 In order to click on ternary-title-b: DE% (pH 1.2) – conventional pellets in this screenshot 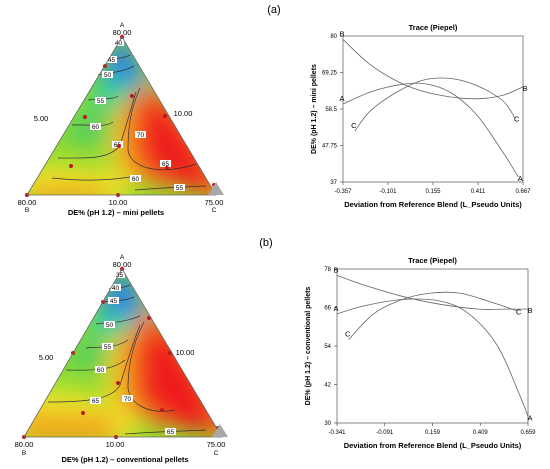, I will do `click(124, 459)`.